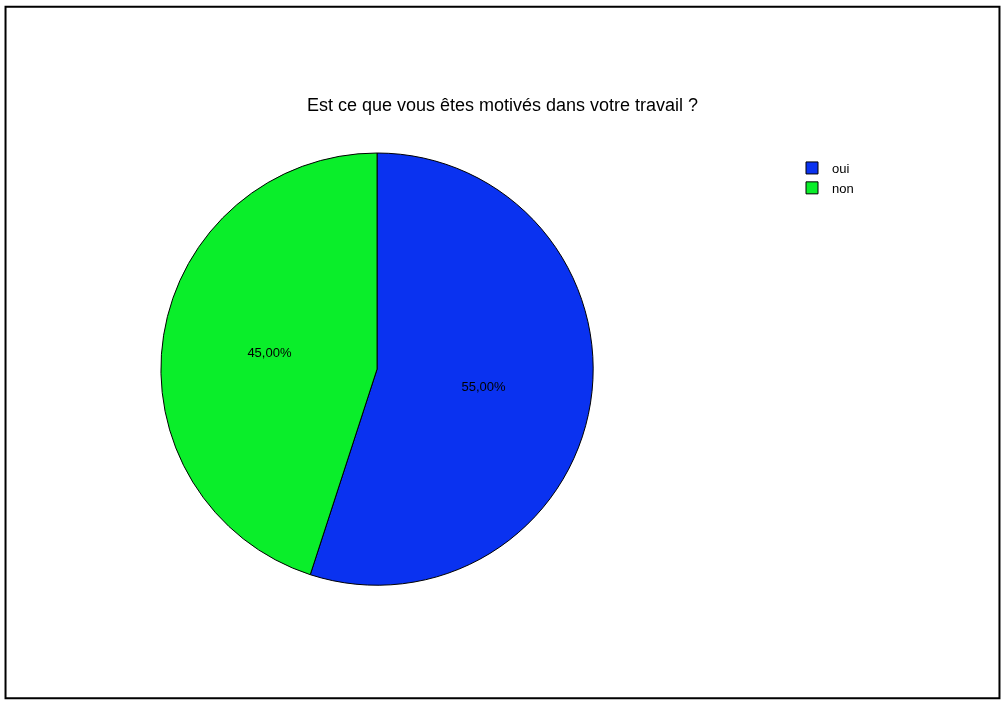 This screenshot has height=705, width=1005. What do you see at coordinates (484, 386) in the screenshot?
I see `data-label: 55,00%` at bounding box center [484, 386].